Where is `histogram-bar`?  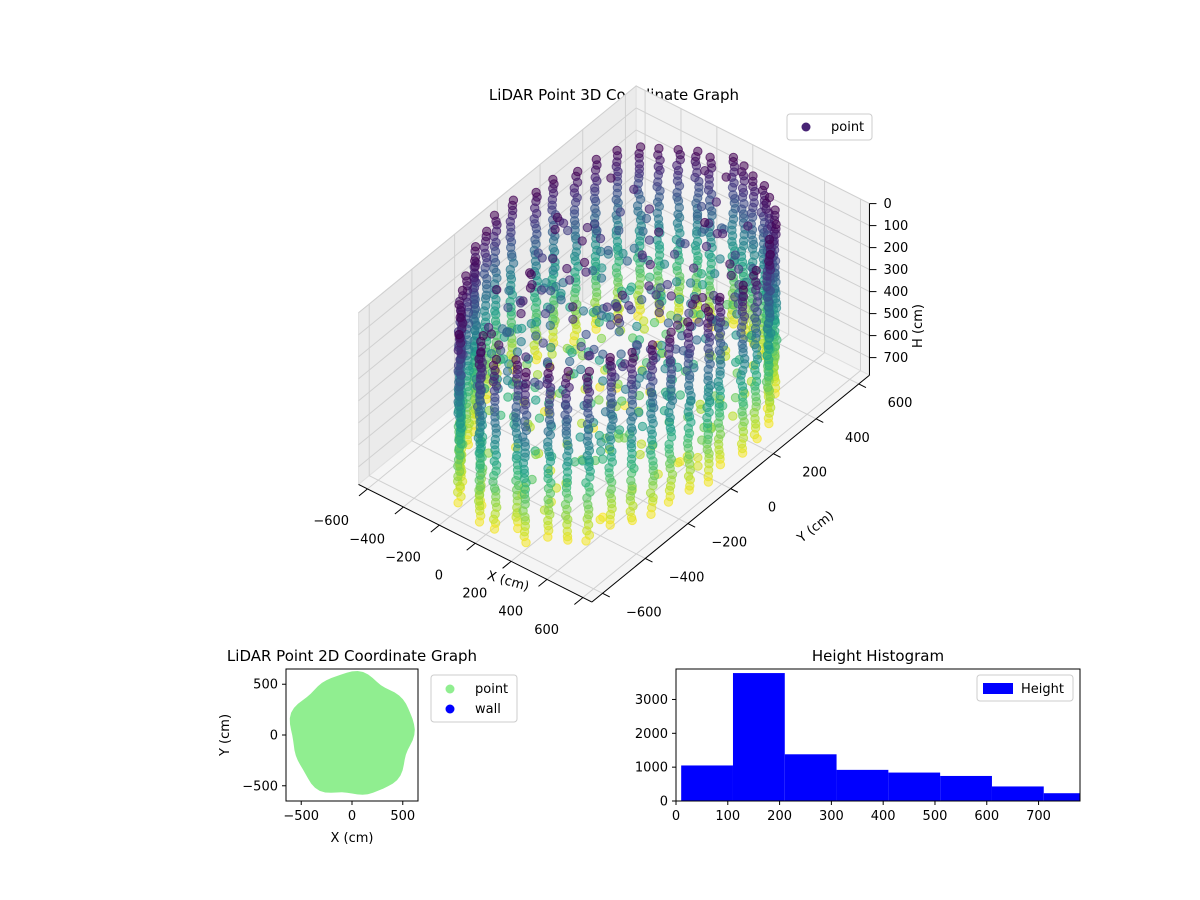 histogram-bar is located at coordinates (810, 777).